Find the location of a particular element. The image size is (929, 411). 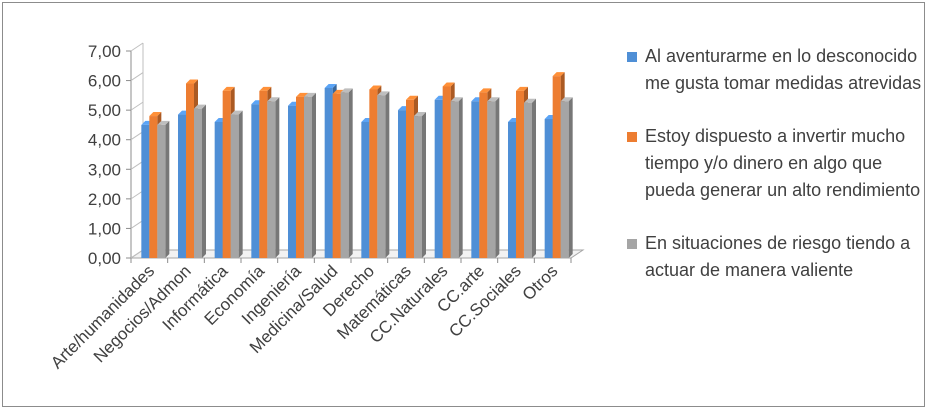

y-tick-label: 3,00 is located at coordinates (104, 169).